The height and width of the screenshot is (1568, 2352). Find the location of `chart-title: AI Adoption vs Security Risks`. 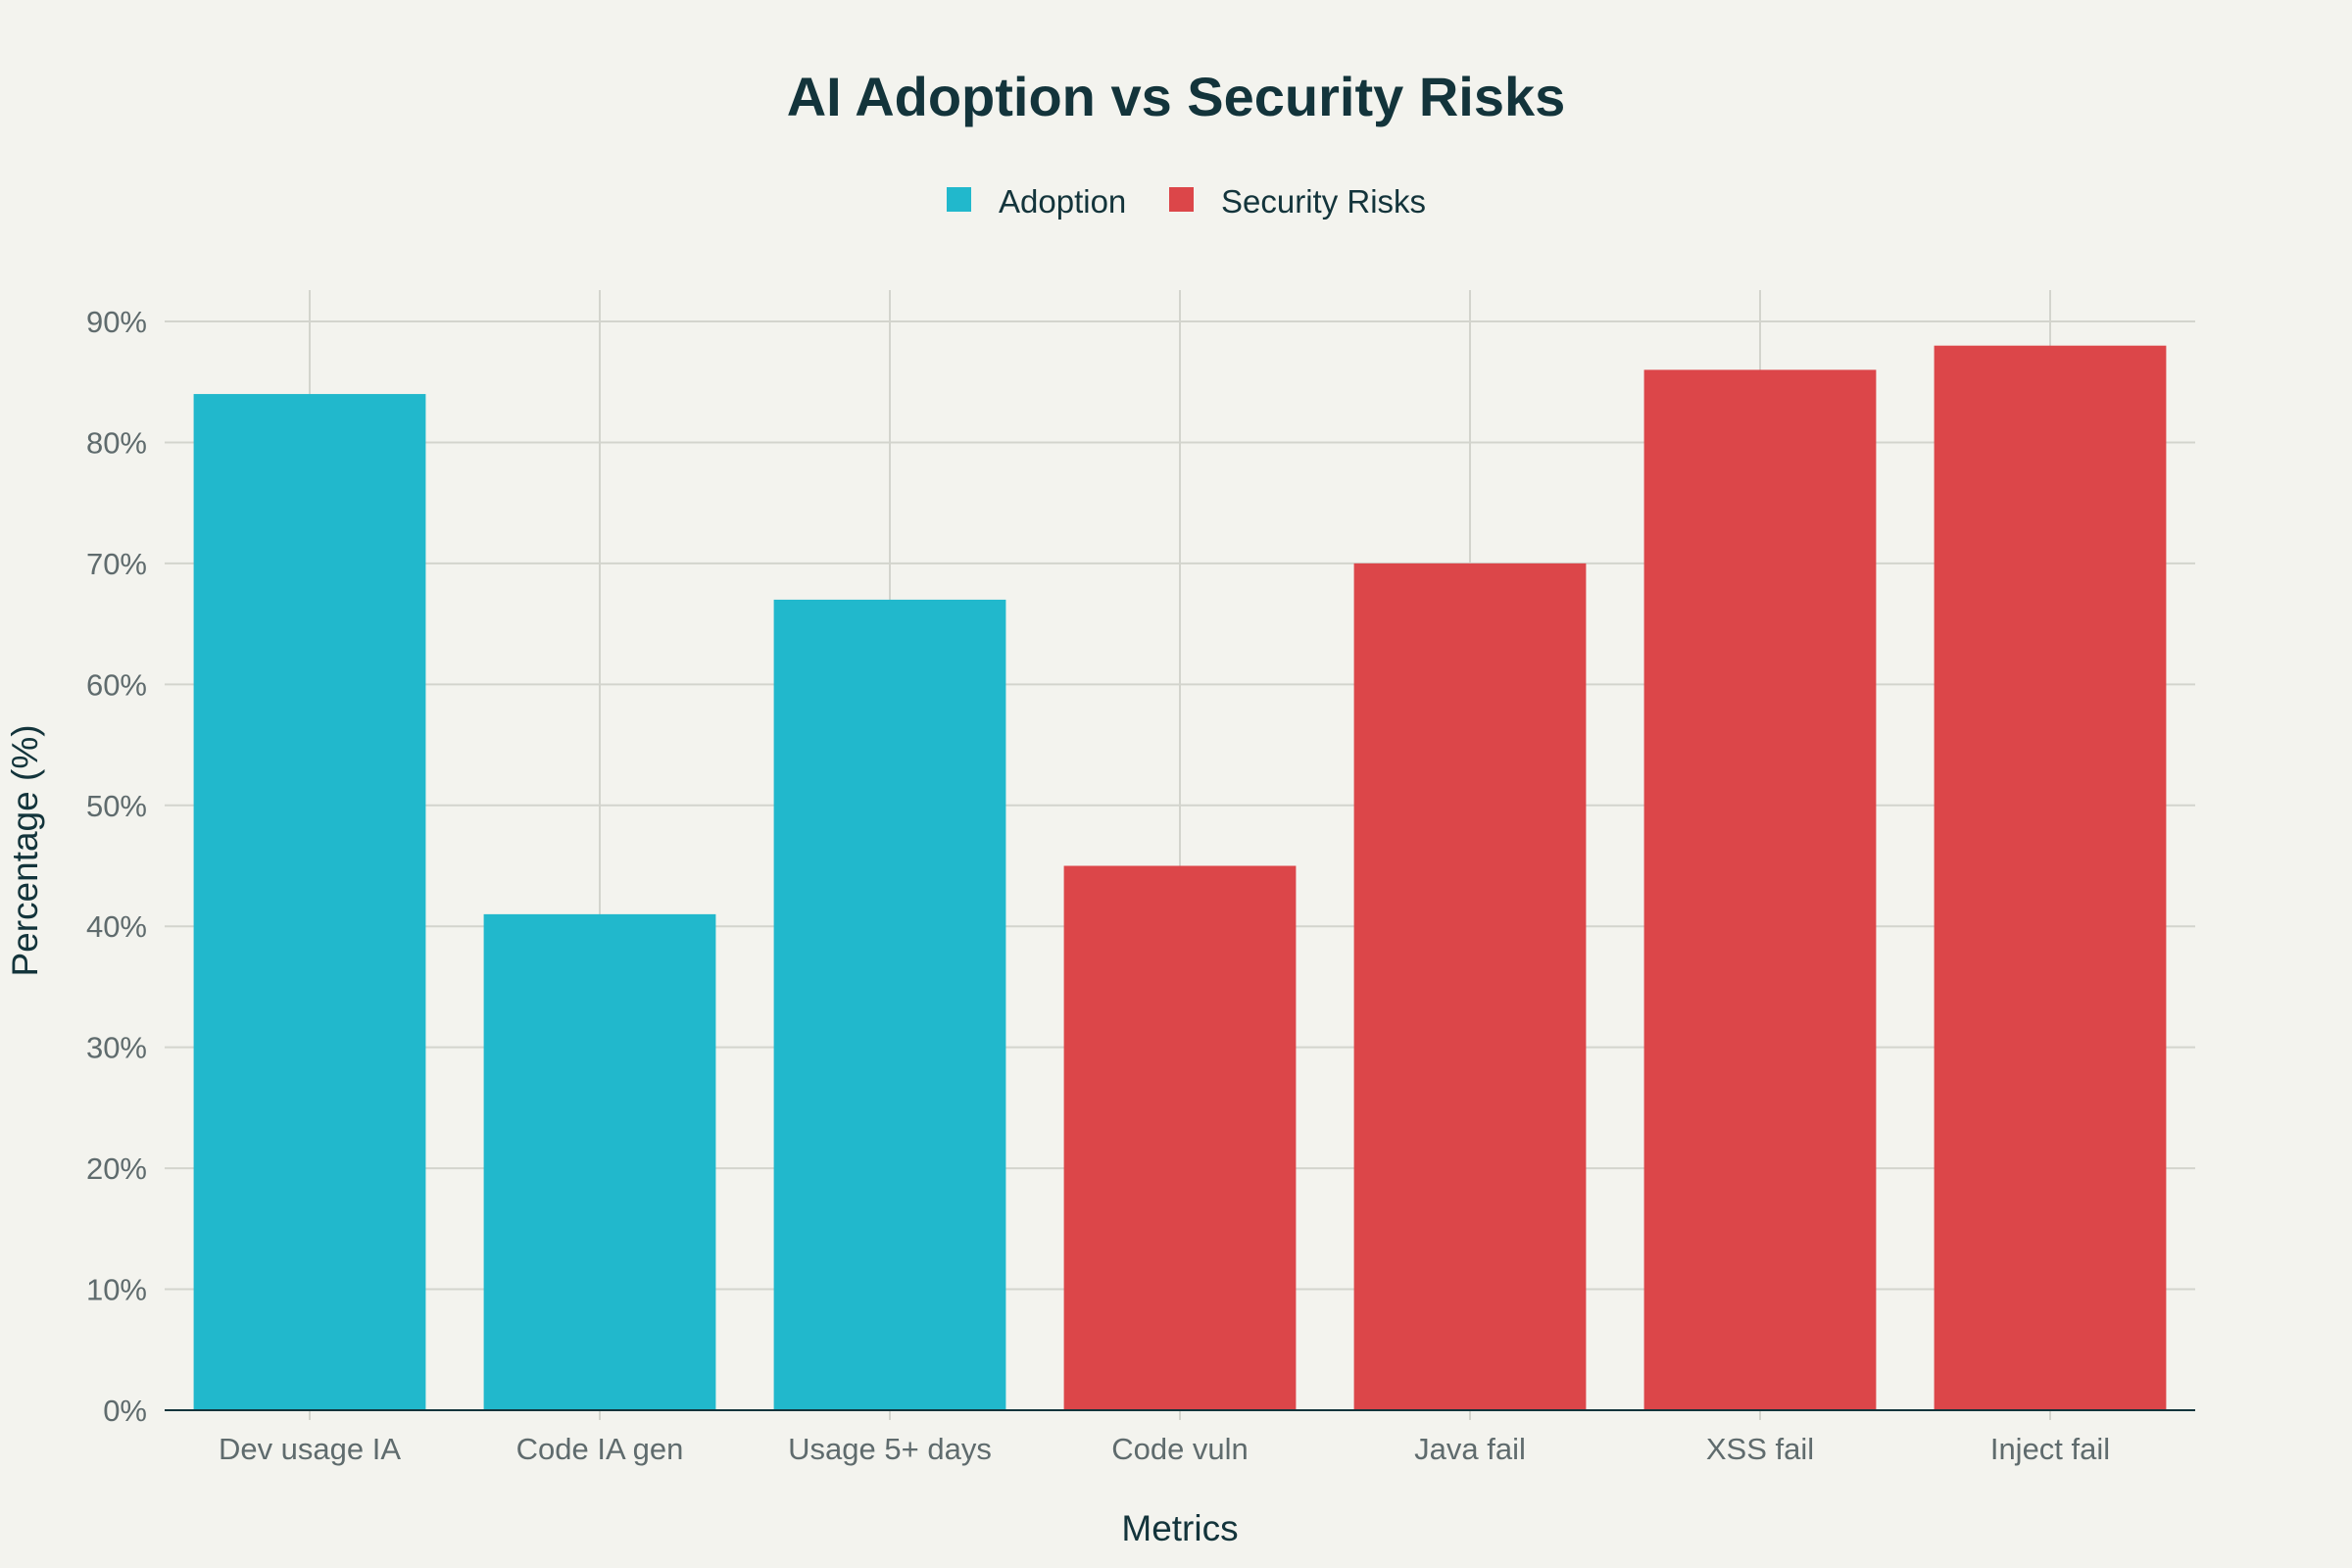

chart-title: AI Adoption vs Security Risks is located at coordinates (1176, 96).